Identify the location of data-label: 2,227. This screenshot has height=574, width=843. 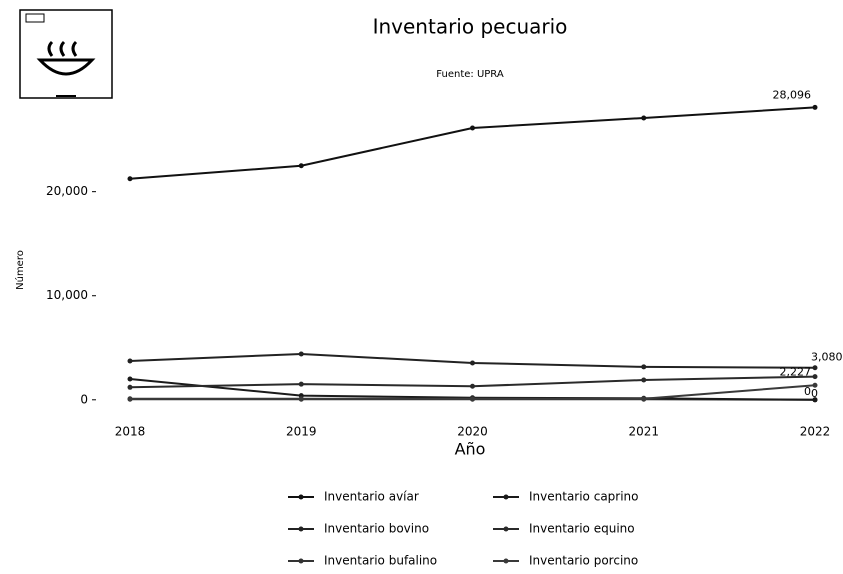
(796, 372).